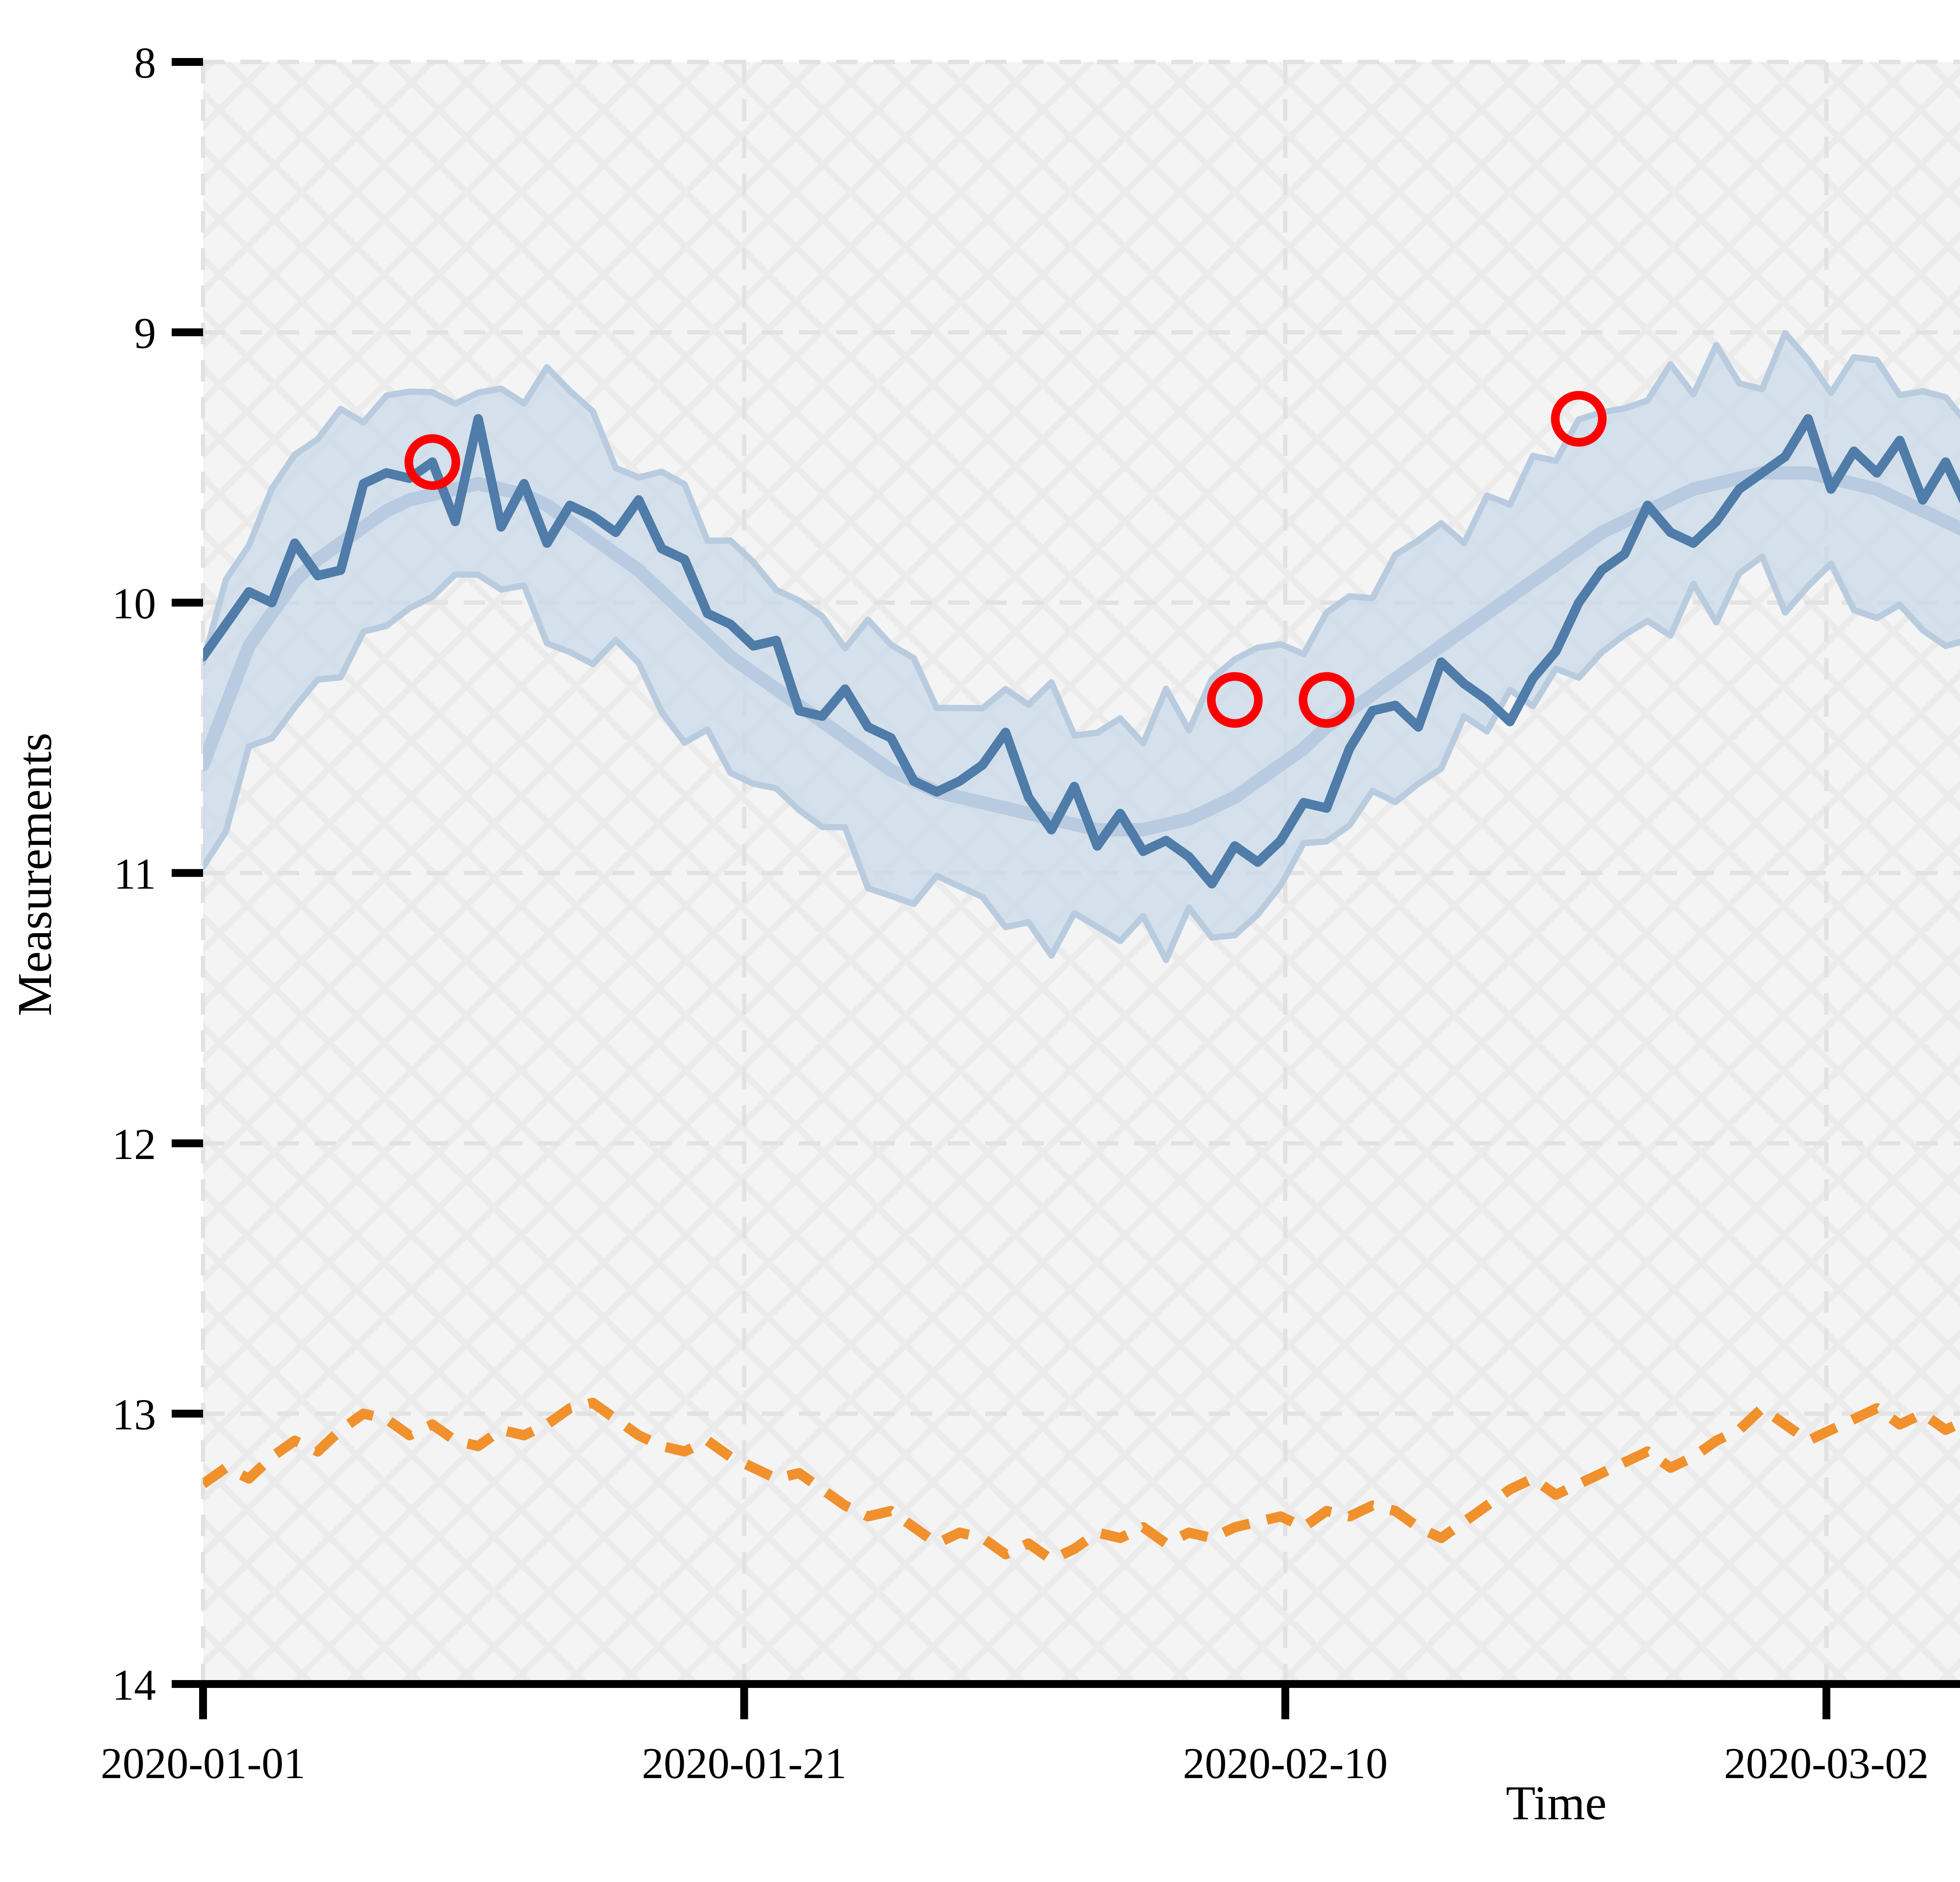 The height and width of the screenshot is (1882, 1960). I want to click on y-tick-label: 13, so click(134, 1415).